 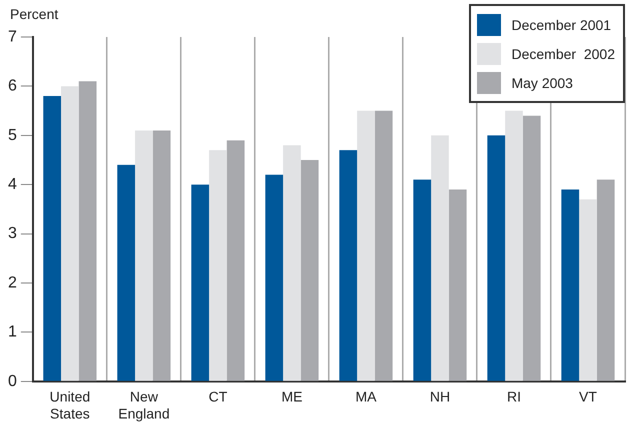 What do you see at coordinates (12, 381) in the screenshot?
I see `y-tick-label: 0` at bounding box center [12, 381].